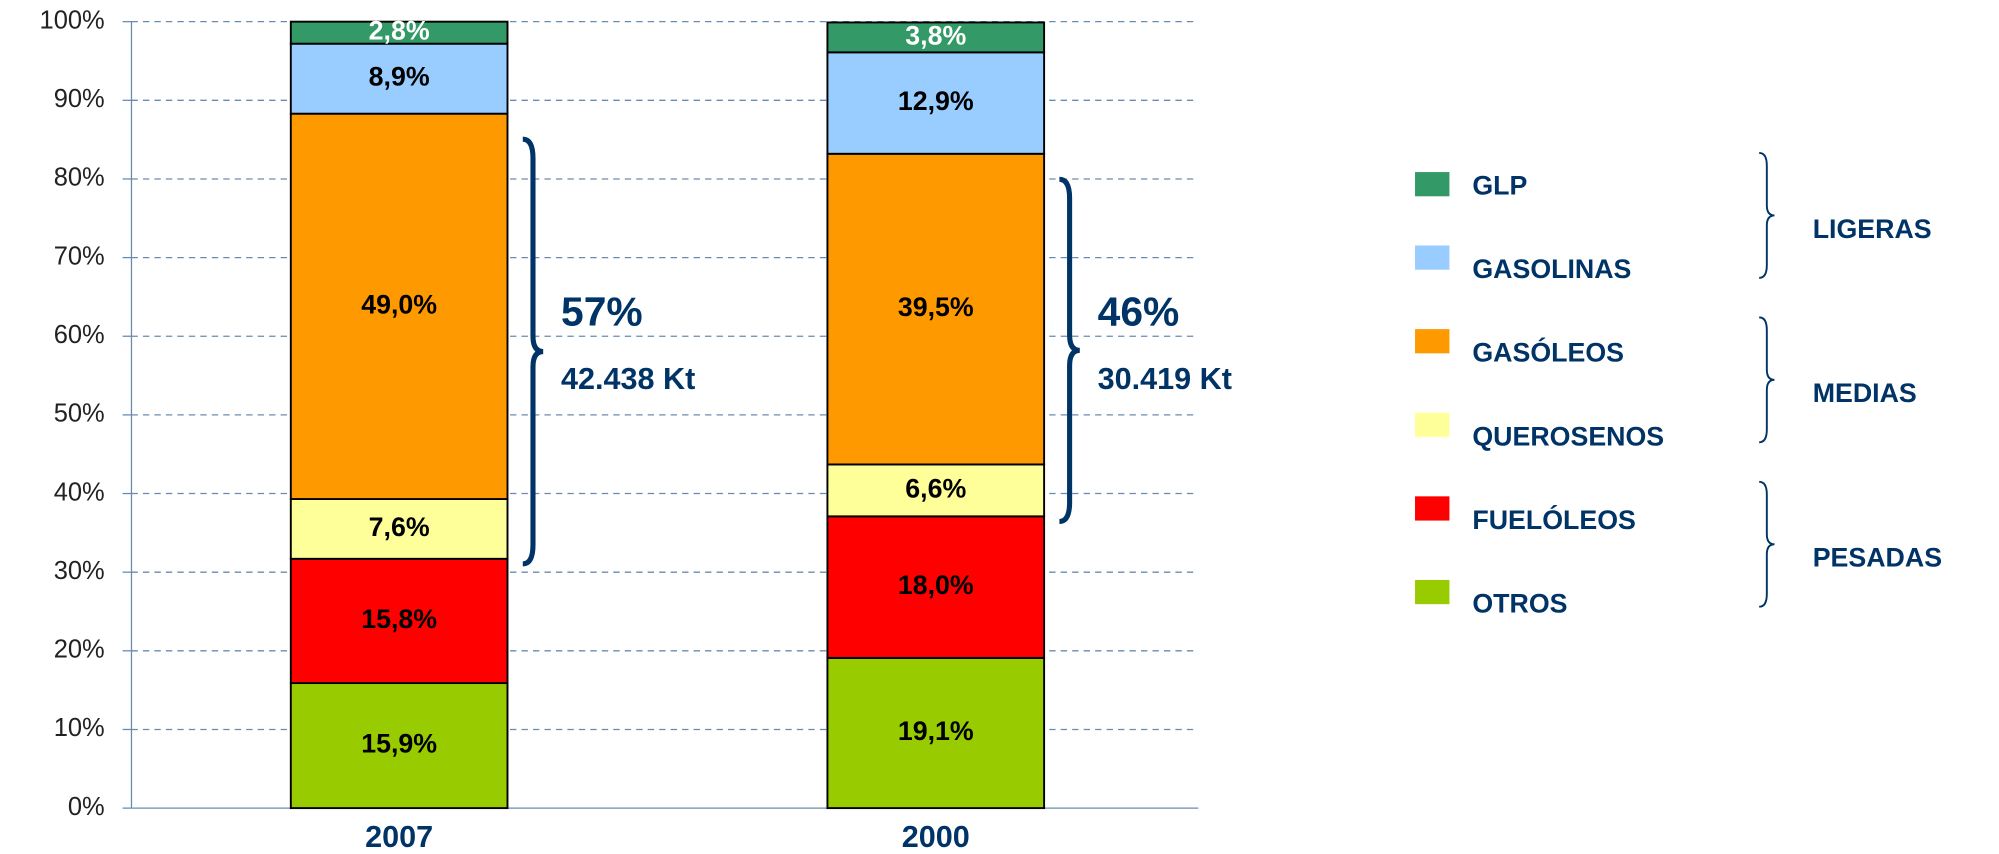  What do you see at coordinates (1139, 312) in the screenshot?
I see `annotation: 46%` at bounding box center [1139, 312].